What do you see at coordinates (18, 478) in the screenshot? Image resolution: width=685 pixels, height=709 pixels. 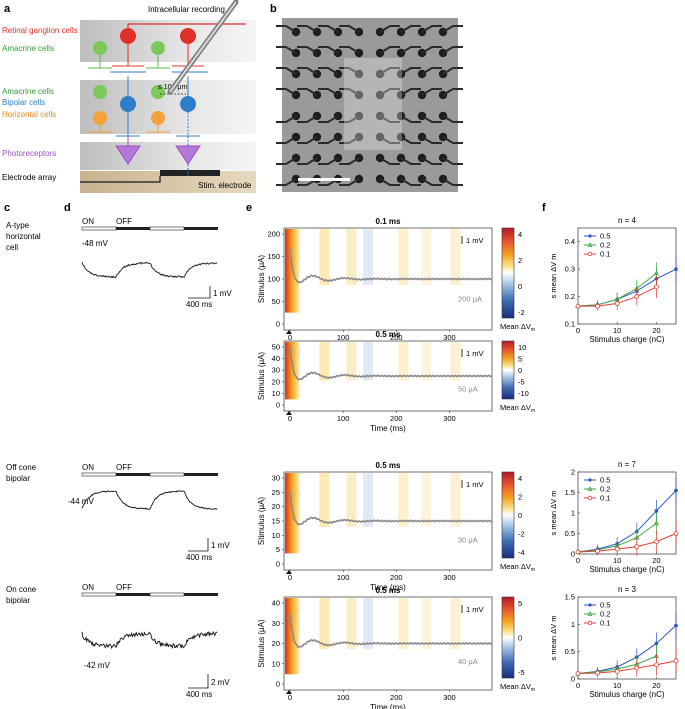 I see `cell-name-row2-line2: bipolar` at bounding box center [18, 478].